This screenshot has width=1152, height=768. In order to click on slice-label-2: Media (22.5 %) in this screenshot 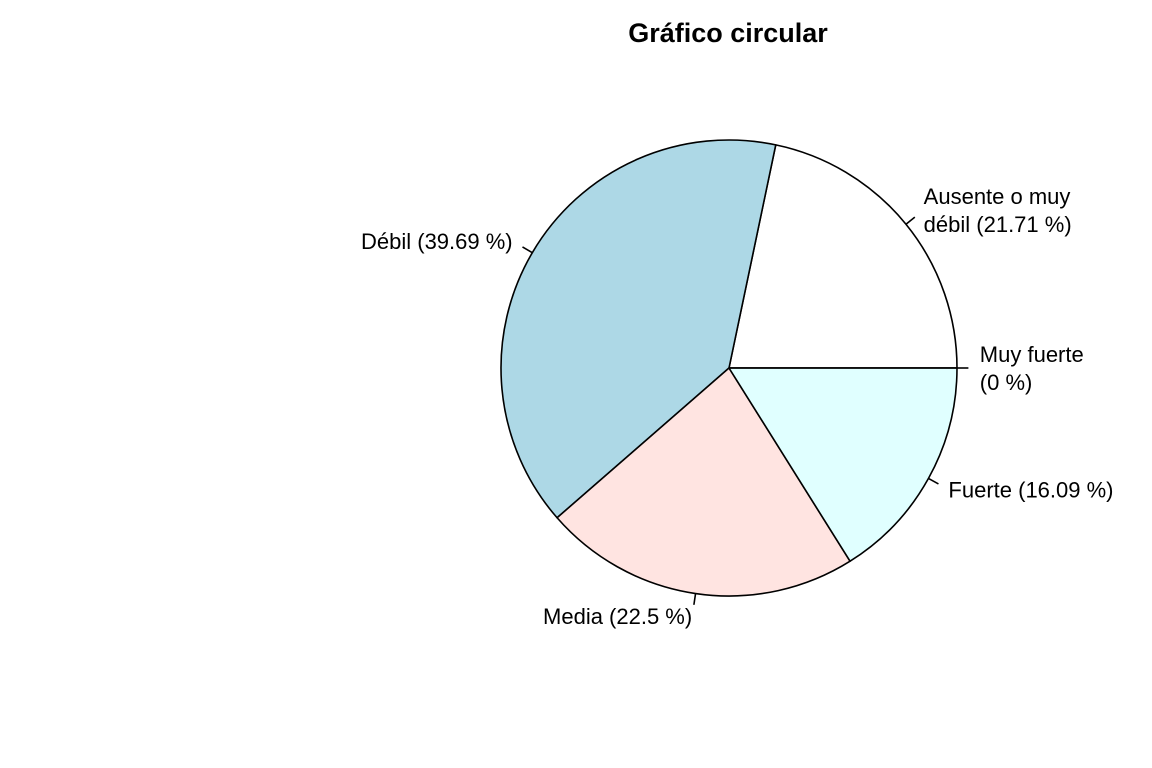, I will do `click(617, 616)`.